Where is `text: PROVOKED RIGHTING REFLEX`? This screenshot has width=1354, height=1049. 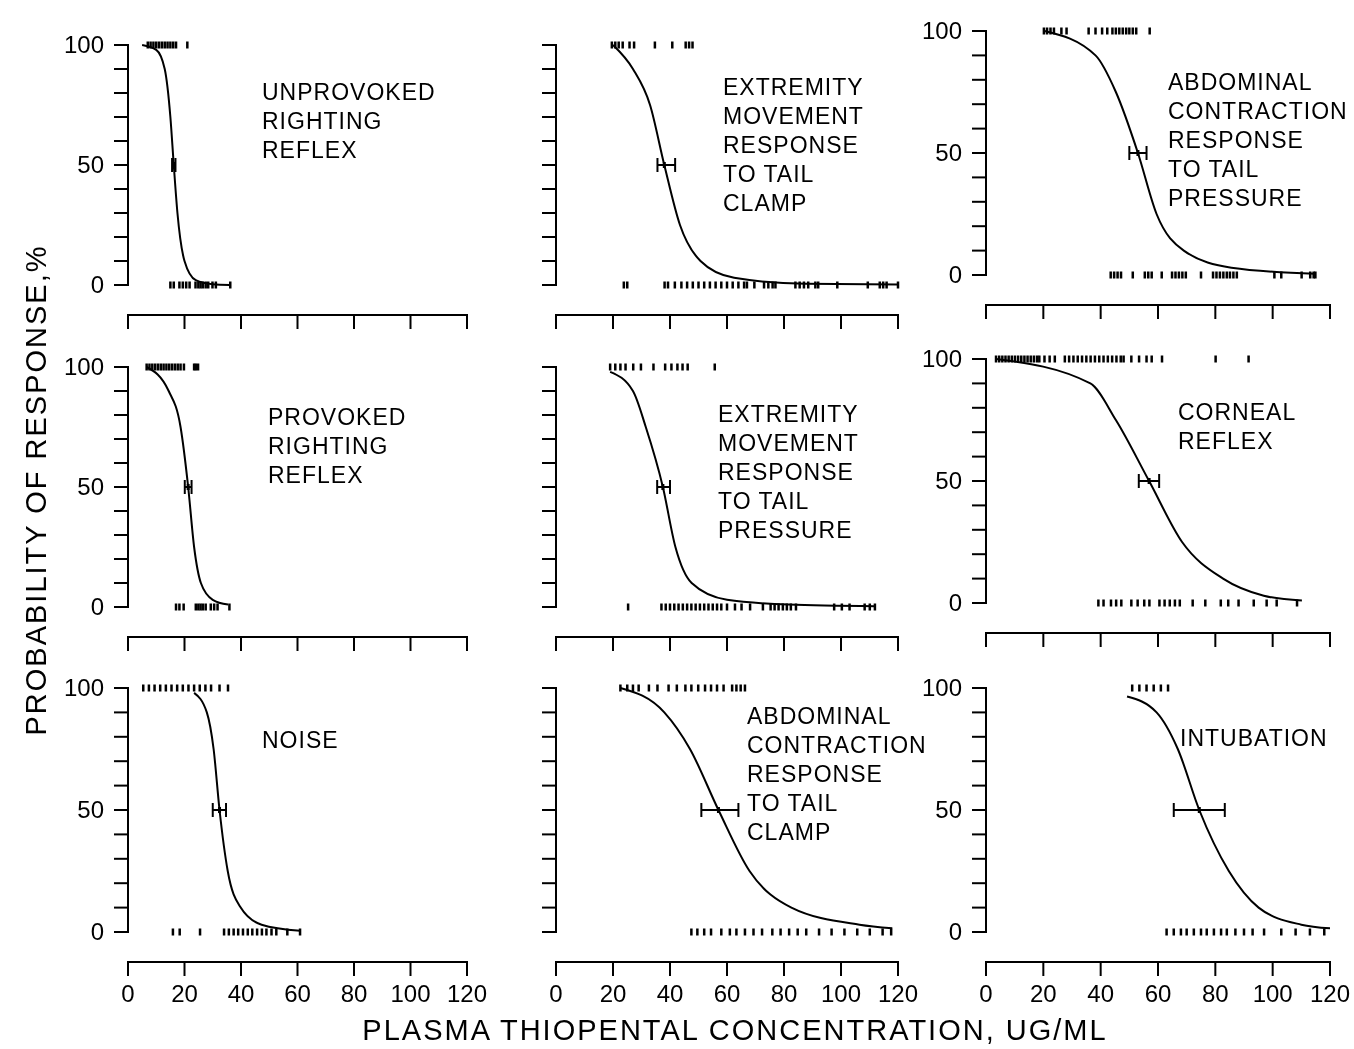
text: PROVOKED RIGHTING REFLEX is located at coordinates (337, 446).